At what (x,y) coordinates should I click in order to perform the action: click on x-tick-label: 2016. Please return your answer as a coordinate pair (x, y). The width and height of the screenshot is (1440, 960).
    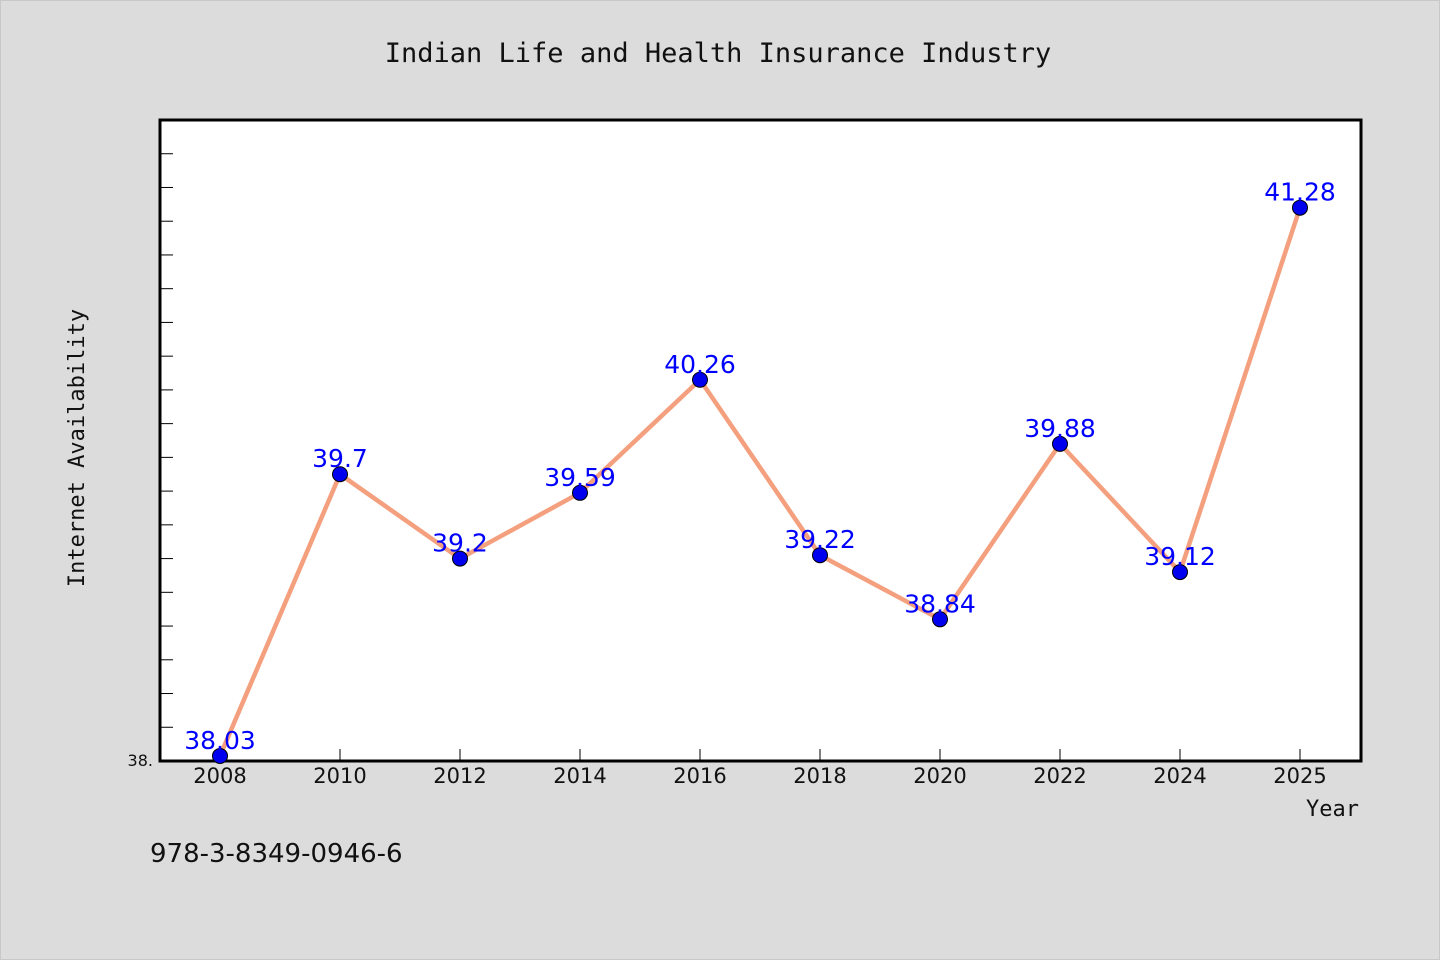
    Looking at the image, I should click on (699, 776).